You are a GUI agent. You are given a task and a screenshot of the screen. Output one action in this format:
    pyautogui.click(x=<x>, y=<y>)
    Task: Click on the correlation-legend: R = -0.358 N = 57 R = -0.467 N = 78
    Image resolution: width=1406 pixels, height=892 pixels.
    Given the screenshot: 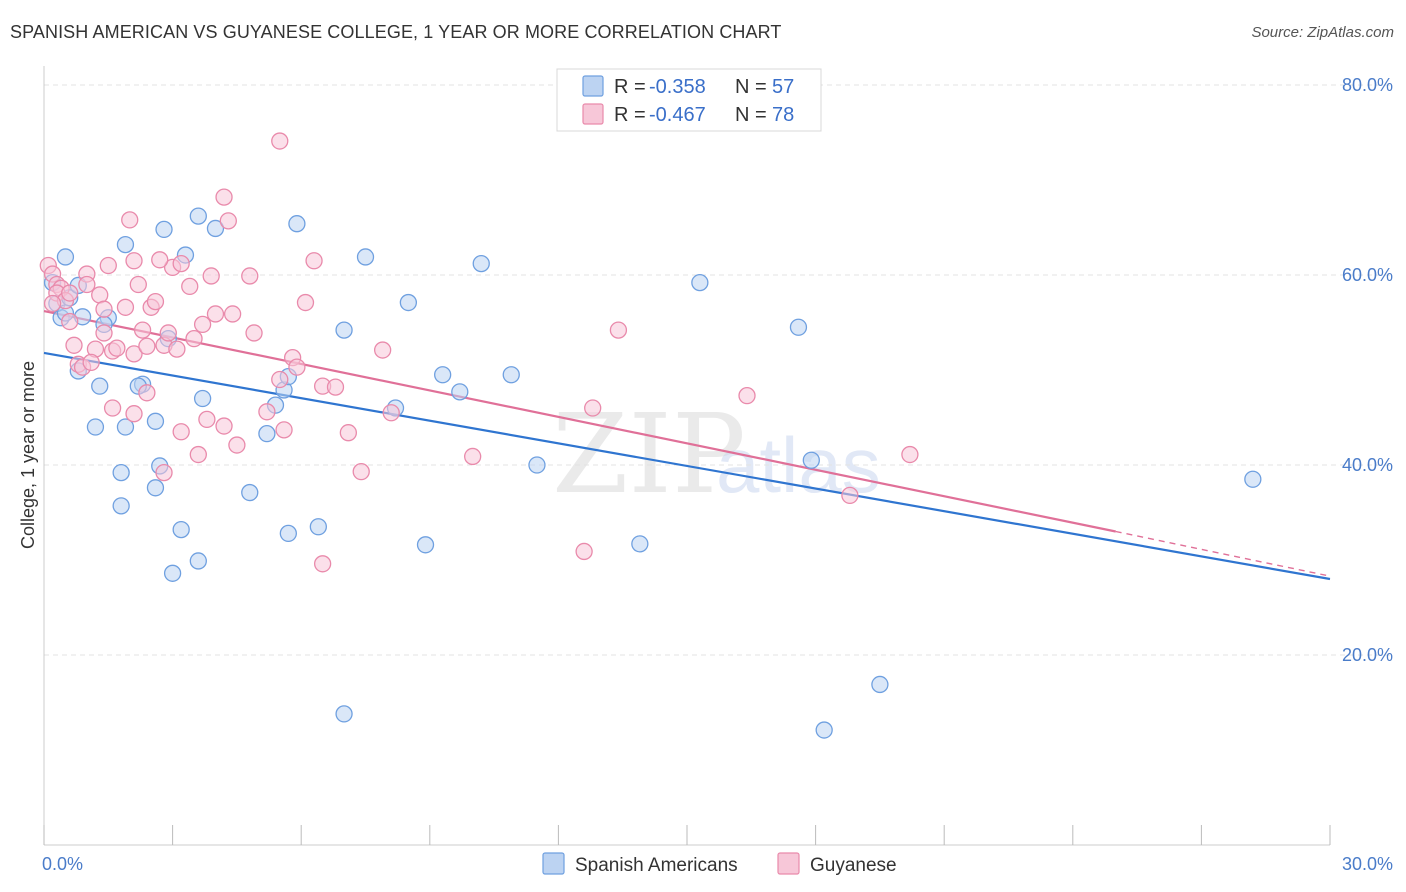 What is the action you would take?
    pyautogui.click(x=689, y=100)
    